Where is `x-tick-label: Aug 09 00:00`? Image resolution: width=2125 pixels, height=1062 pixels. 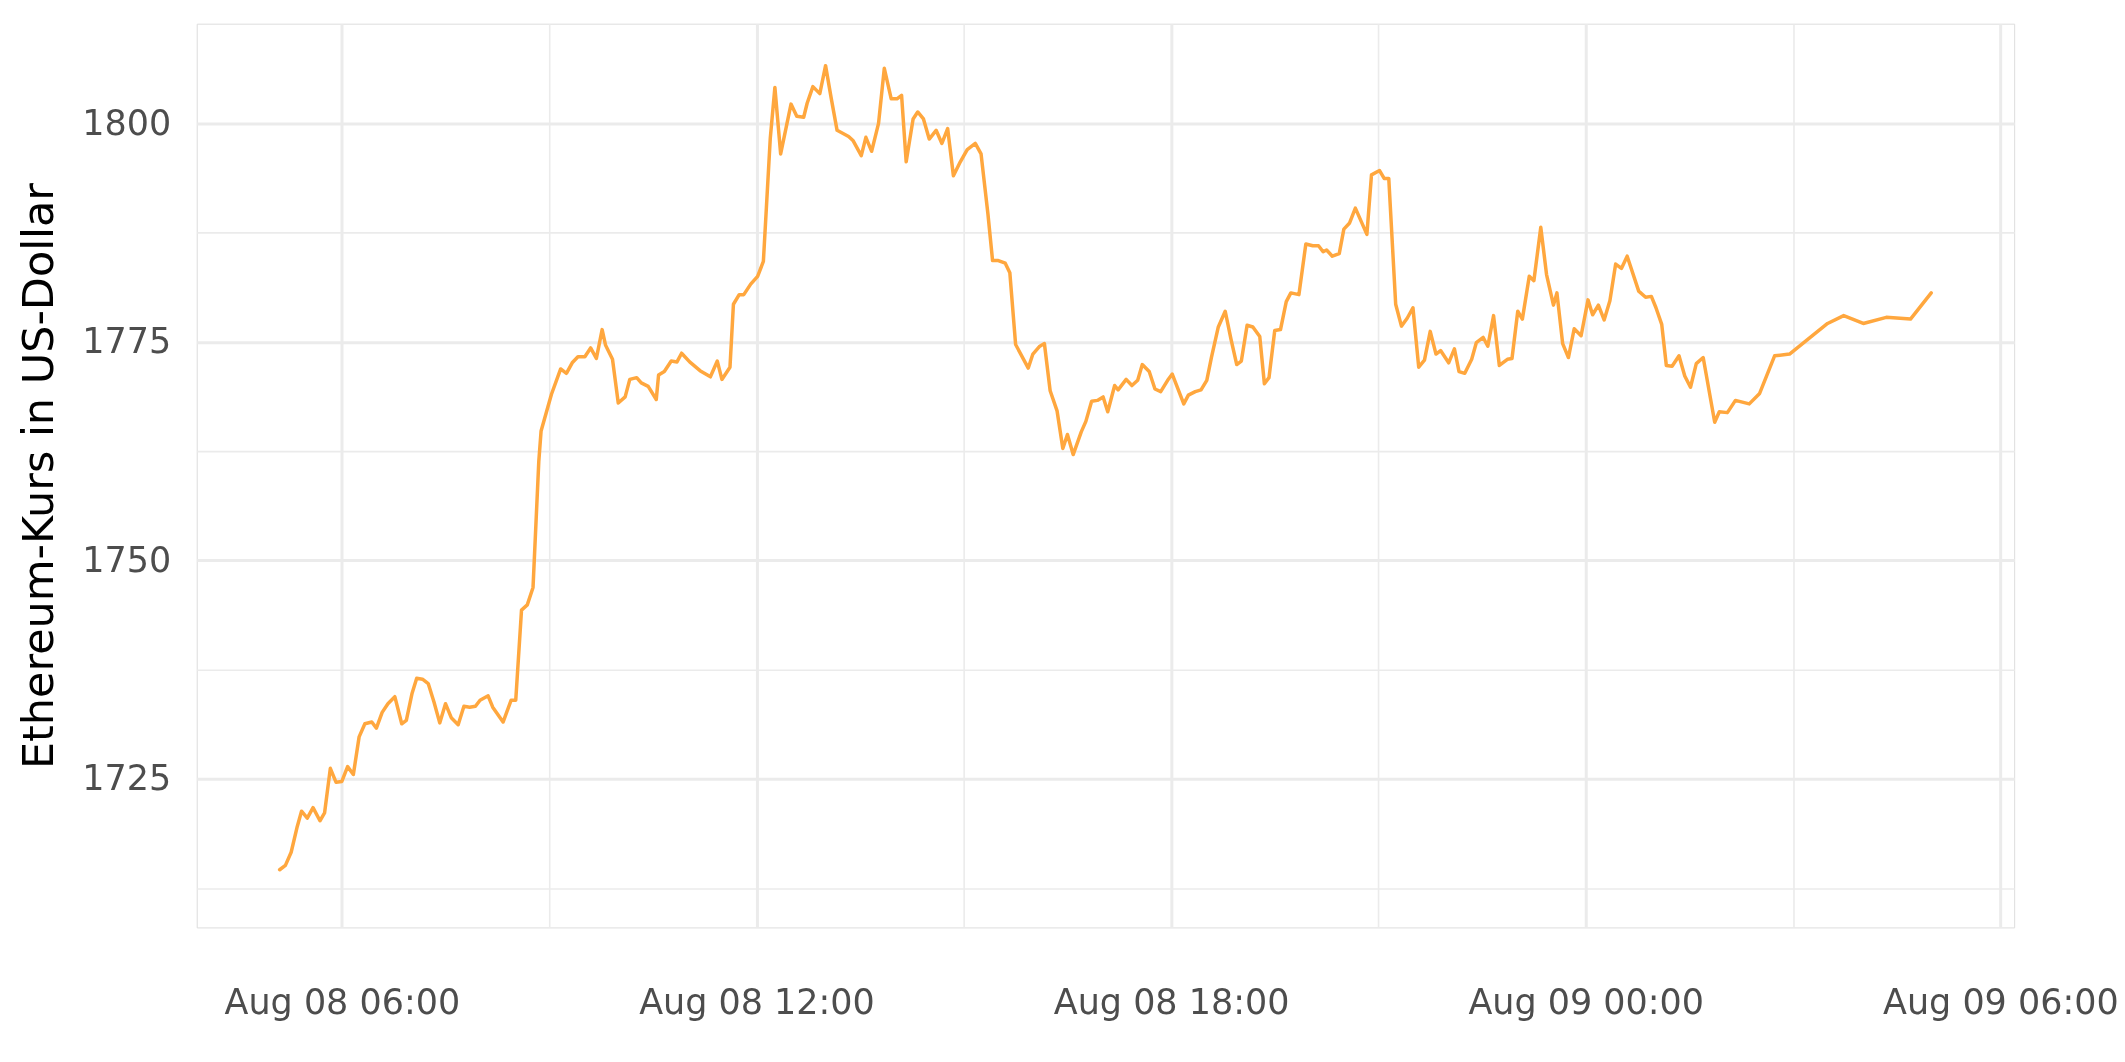 x-tick-label: Aug 09 00:00 is located at coordinates (1586, 1001).